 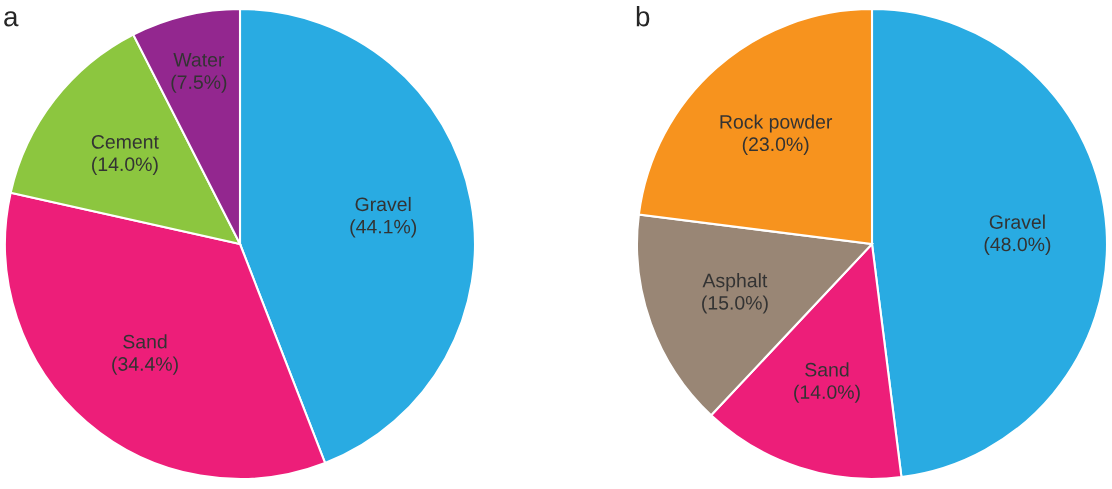 What do you see at coordinates (145, 365) in the screenshot?
I see `data-label: (34.4%)` at bounding box center [145, 365].